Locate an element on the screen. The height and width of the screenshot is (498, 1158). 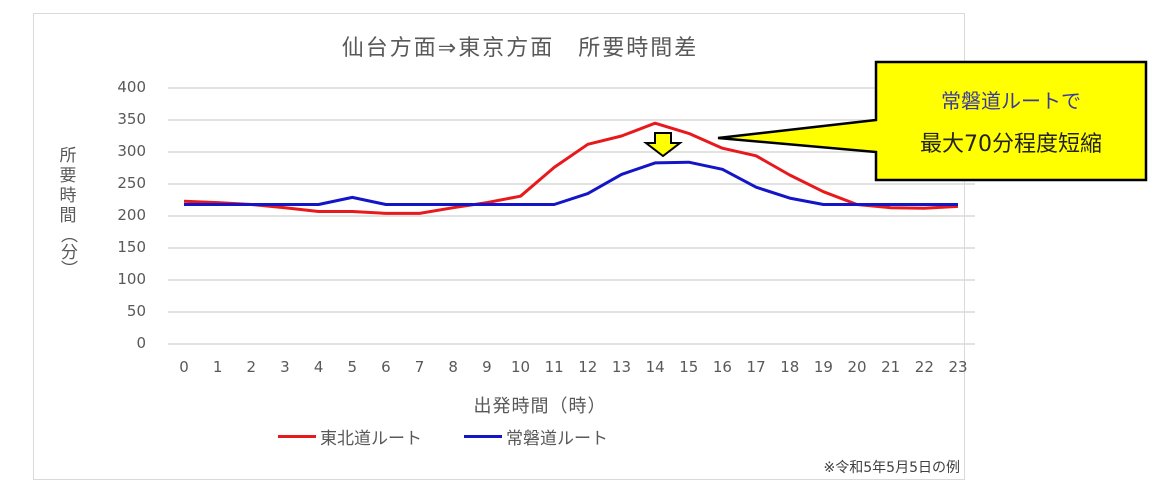
x-tick-label: 21 is located at coordinates (891, 367).